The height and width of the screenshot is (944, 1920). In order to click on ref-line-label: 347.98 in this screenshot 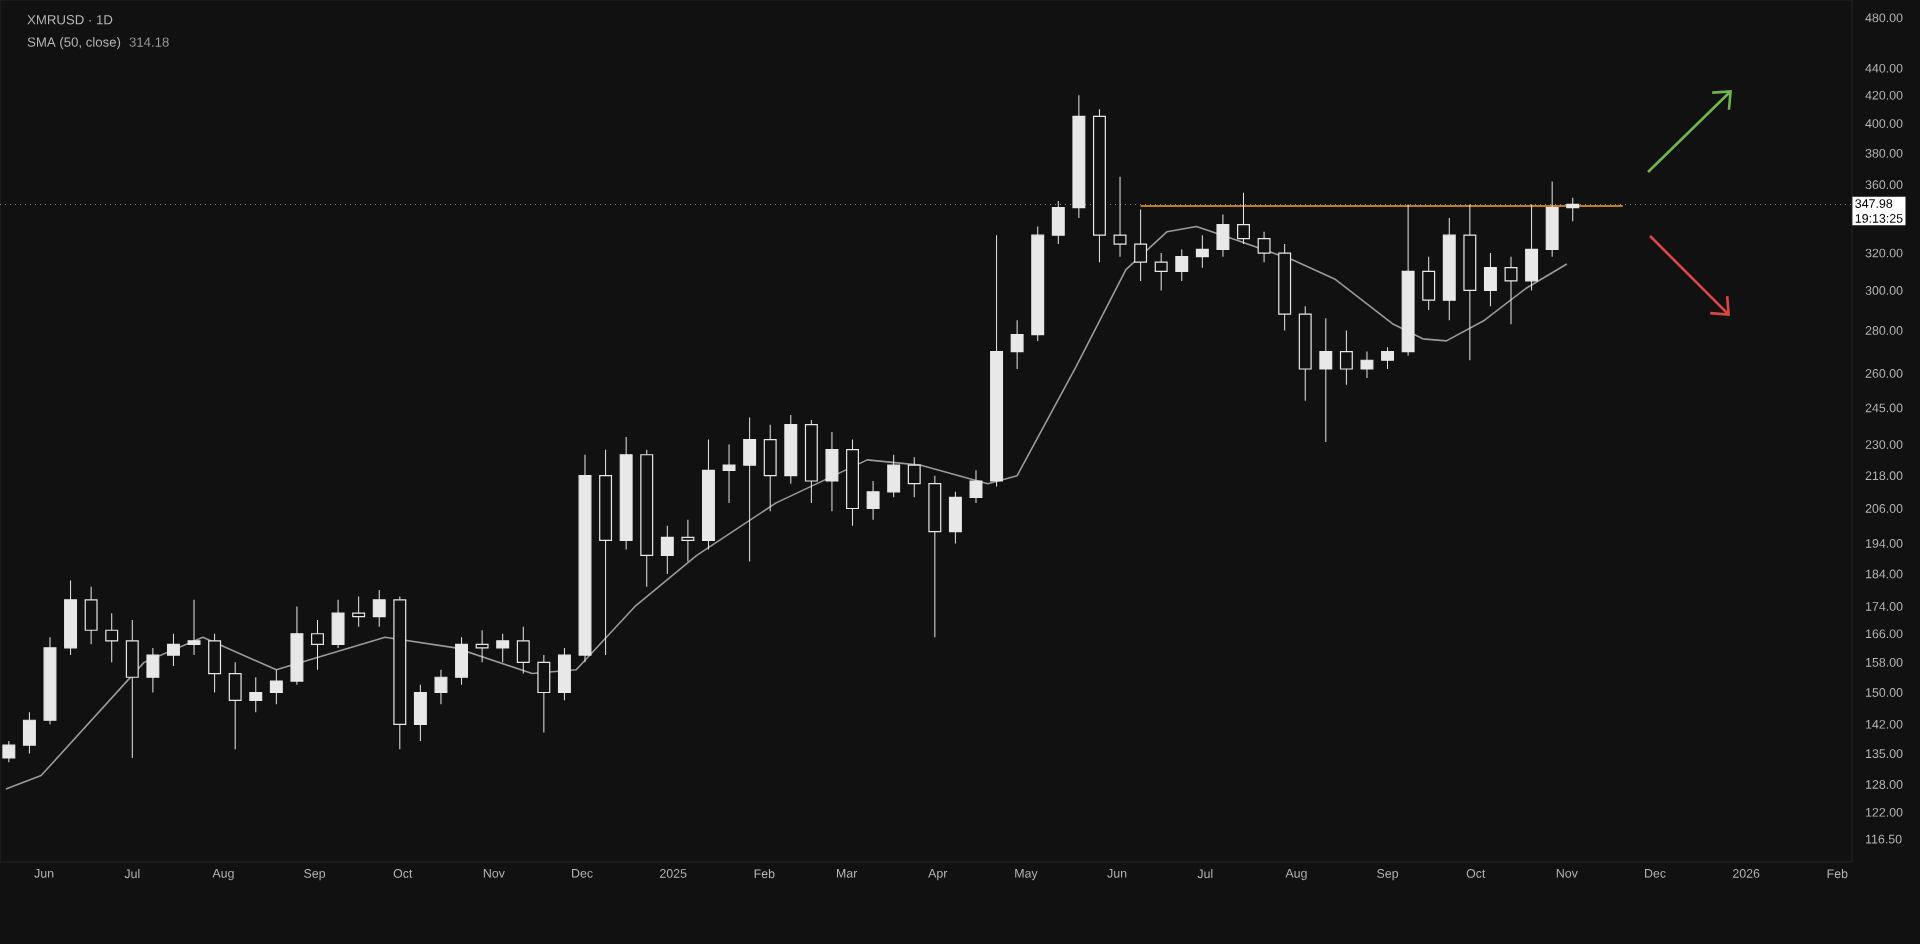, I will do `click(1874, 203)`.